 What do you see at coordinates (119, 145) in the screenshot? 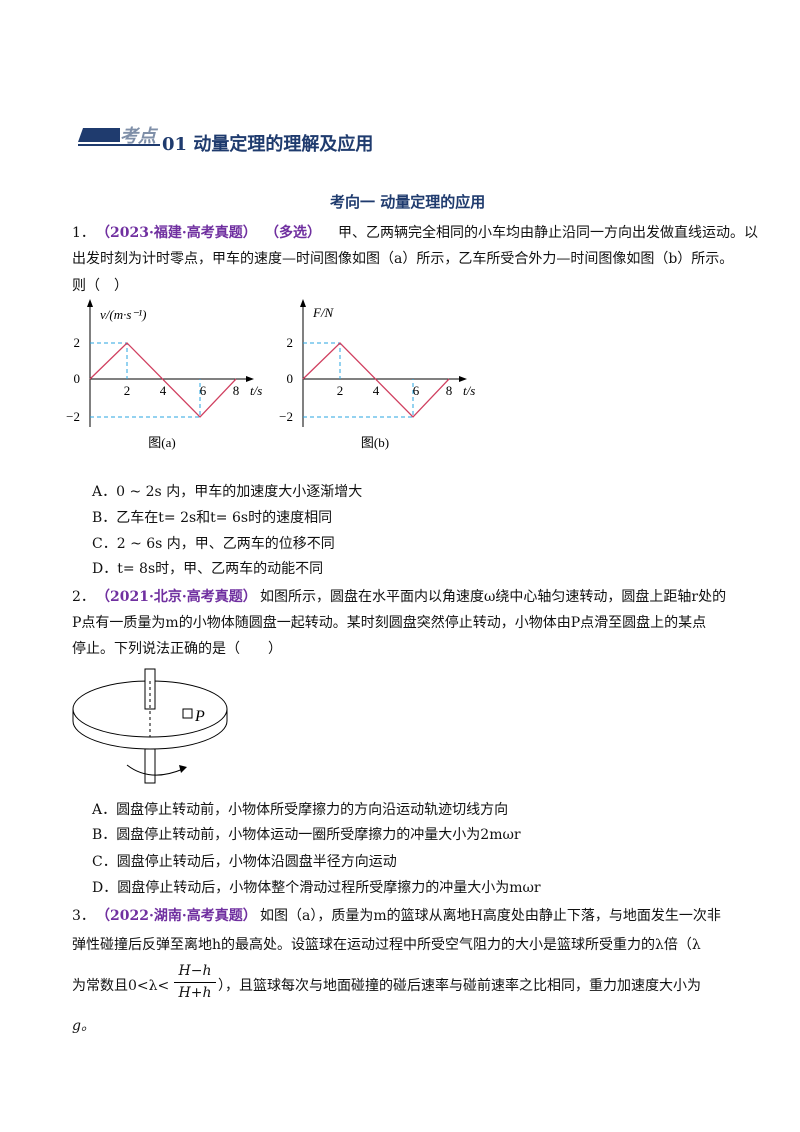
I see `header-line` at bounding box center [119, 145].